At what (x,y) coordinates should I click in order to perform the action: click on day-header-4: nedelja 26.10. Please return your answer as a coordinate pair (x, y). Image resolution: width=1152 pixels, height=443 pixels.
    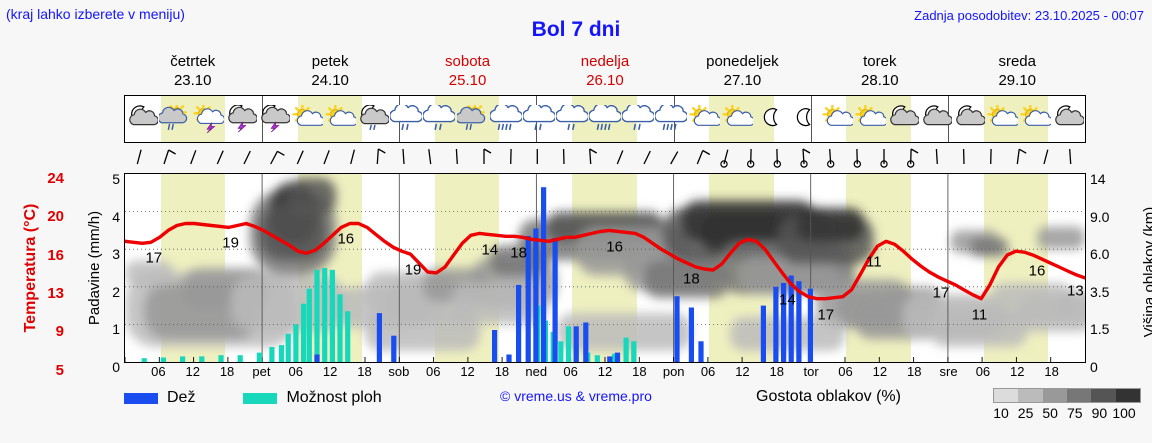
    Looking at the image, I should click on (604, 72).